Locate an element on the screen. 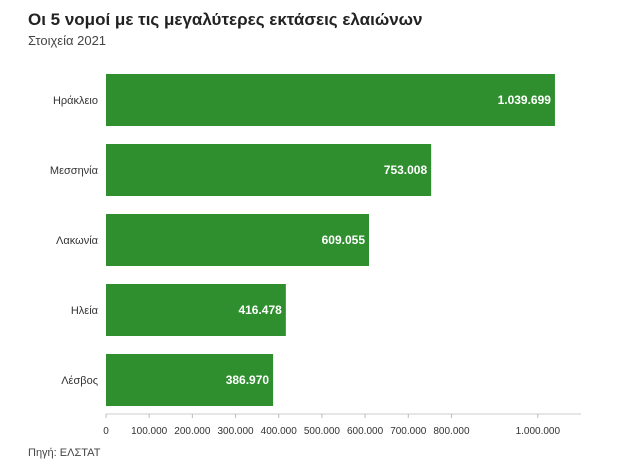 The width and height of the screenshot is (637, 467). category-label: Ηλεία is located at coordinates (85, 311).